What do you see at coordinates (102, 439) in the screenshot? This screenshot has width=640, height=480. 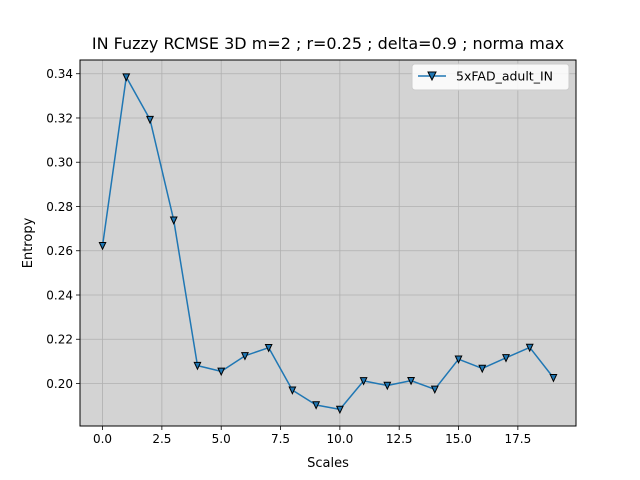 I see `x-tick-label: 0.0` at bounding box center [102, 439].